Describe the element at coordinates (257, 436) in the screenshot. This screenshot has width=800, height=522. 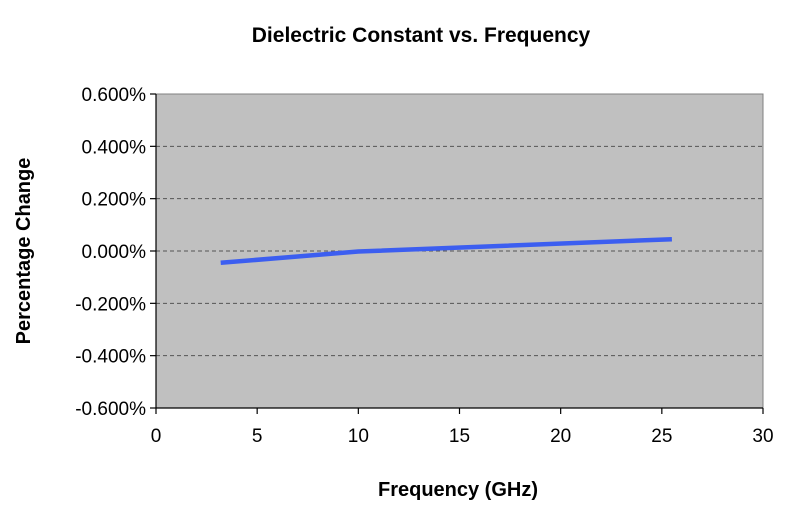
I see `x-tick-label: 5` at that location.